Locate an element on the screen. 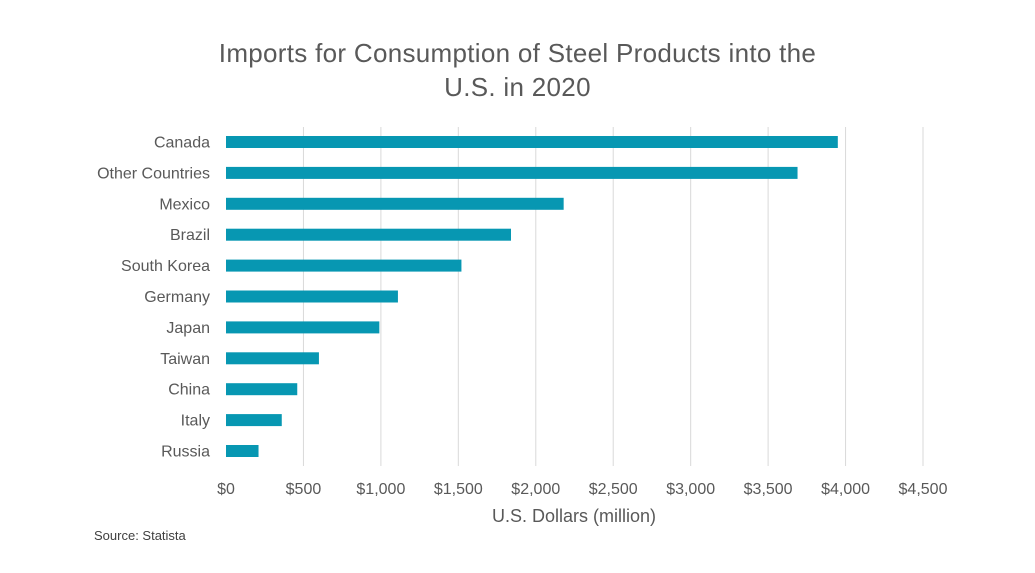  x-tick-label: $4,000 is located at coordinates (845, 489).